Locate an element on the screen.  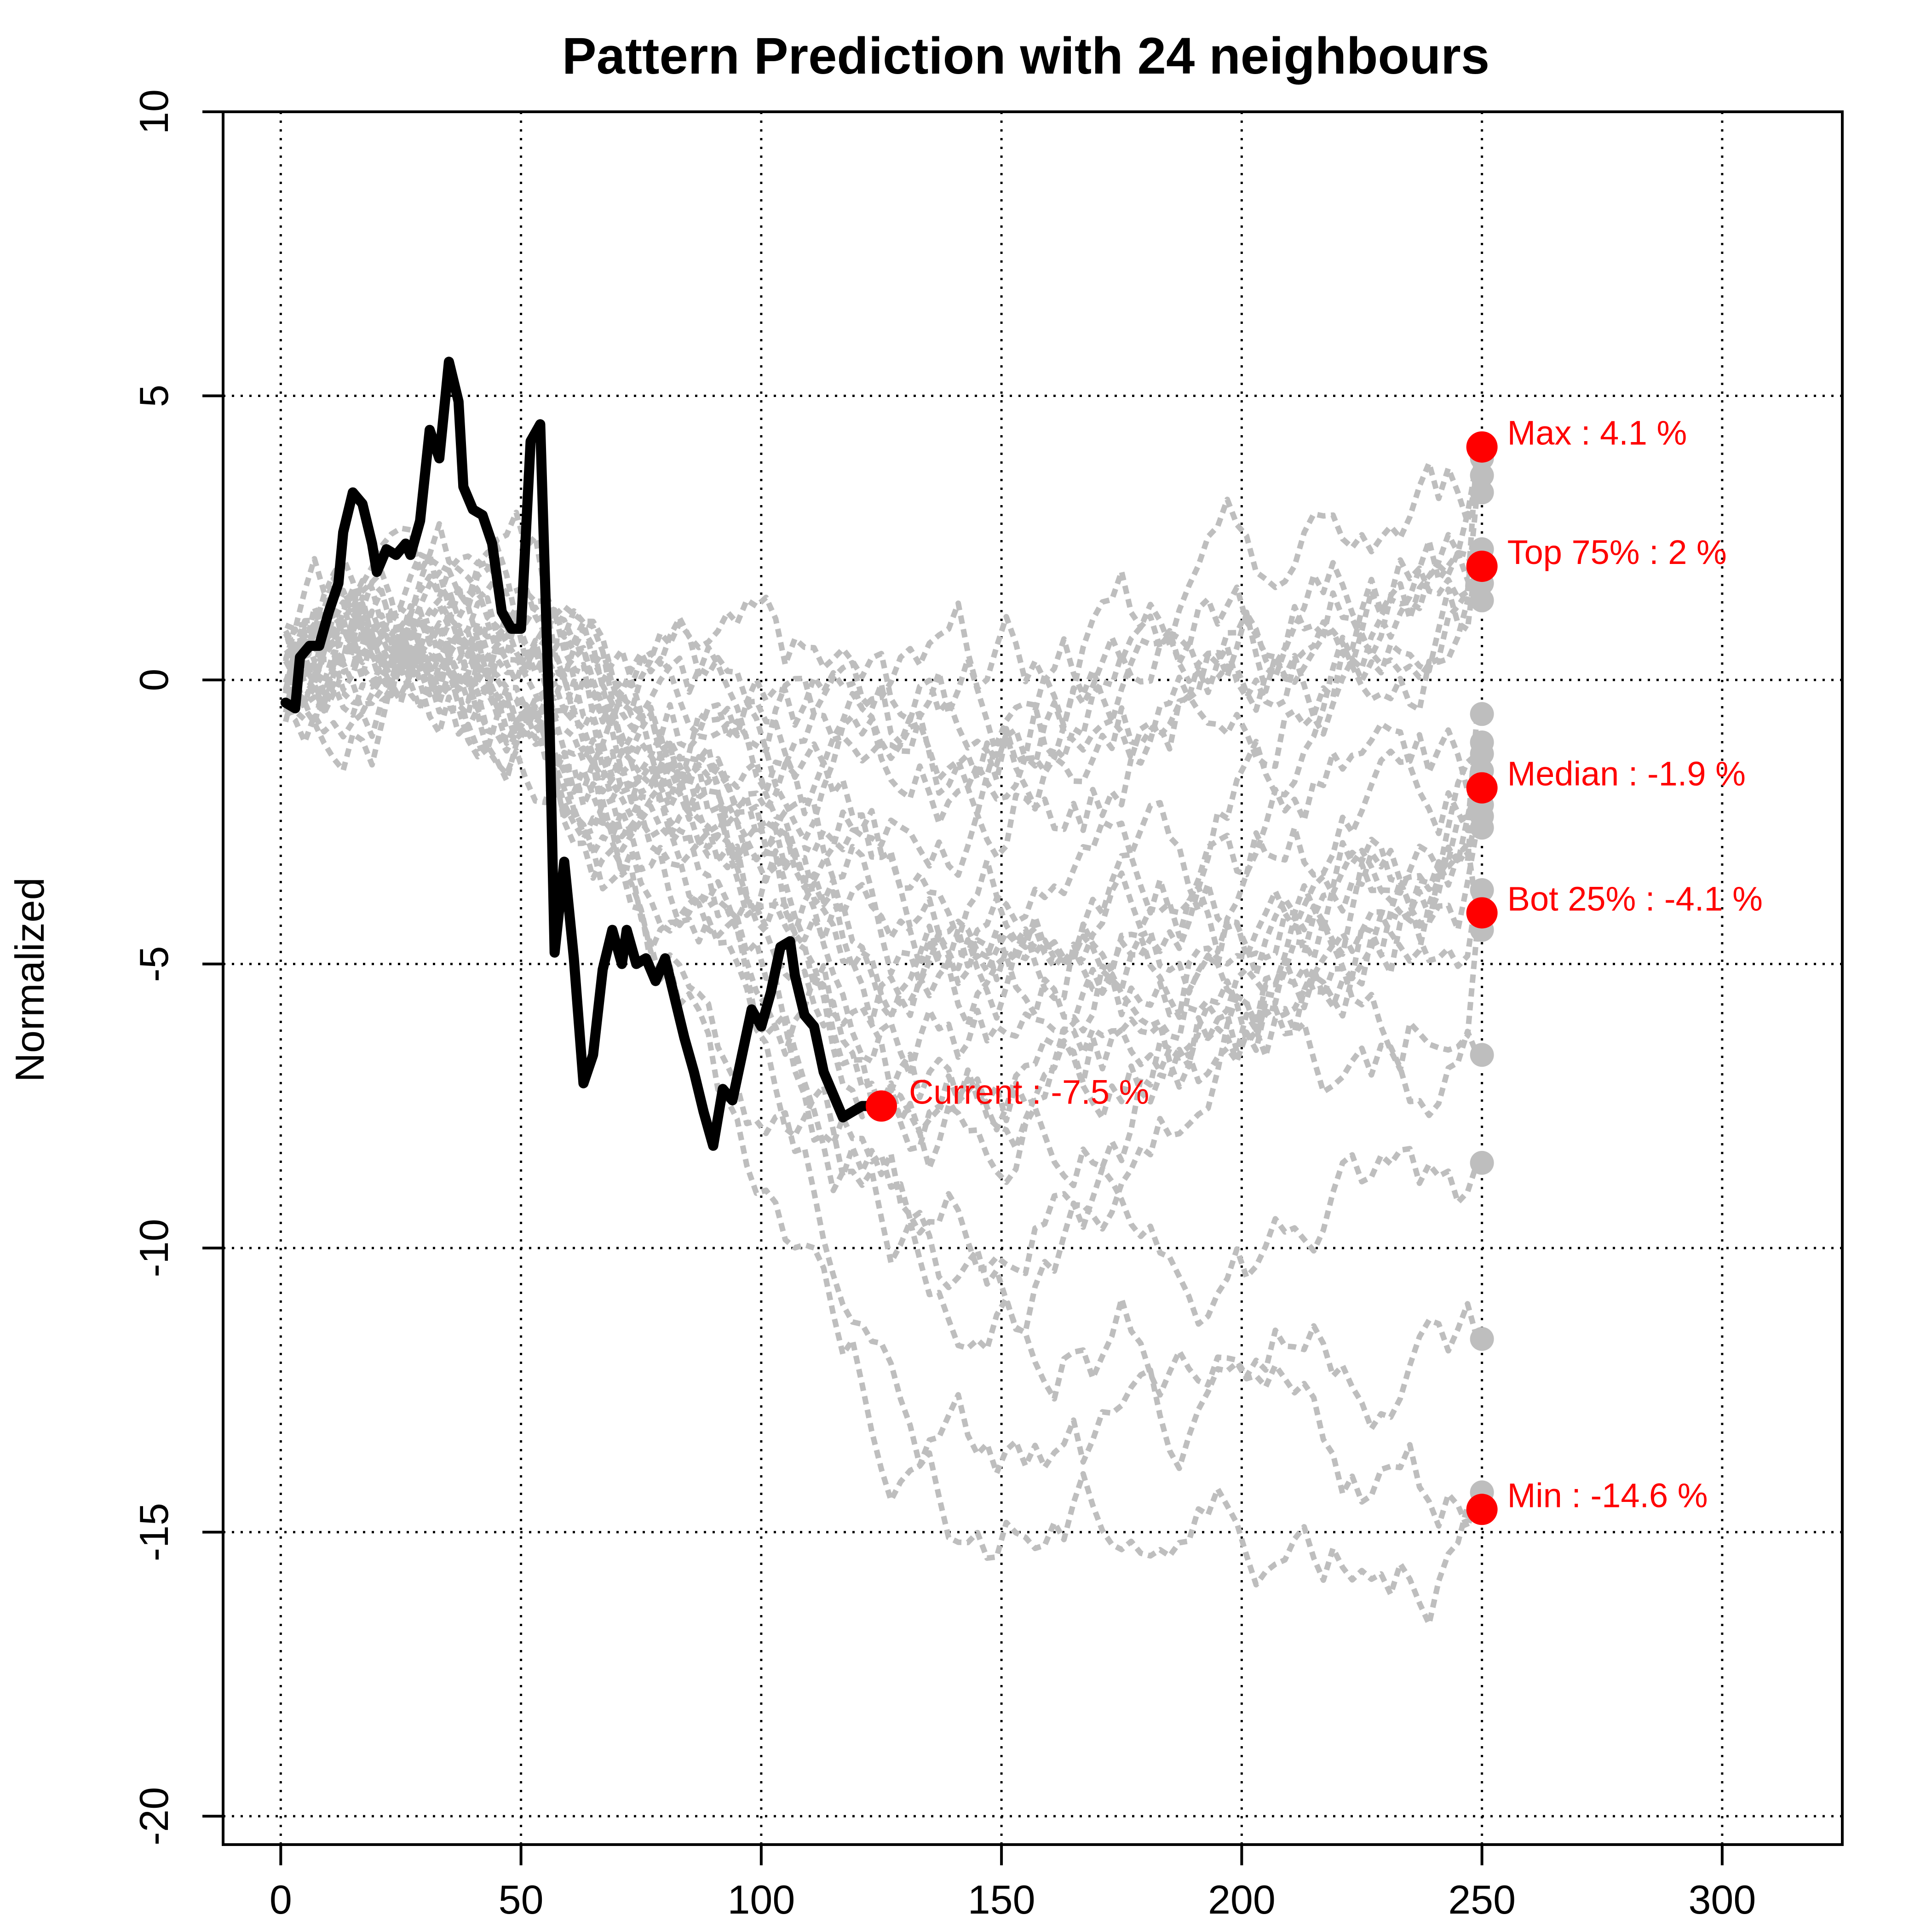
chart-title: Pattern Prediction with 24 neighbours is located at coordinates (1025, 56).